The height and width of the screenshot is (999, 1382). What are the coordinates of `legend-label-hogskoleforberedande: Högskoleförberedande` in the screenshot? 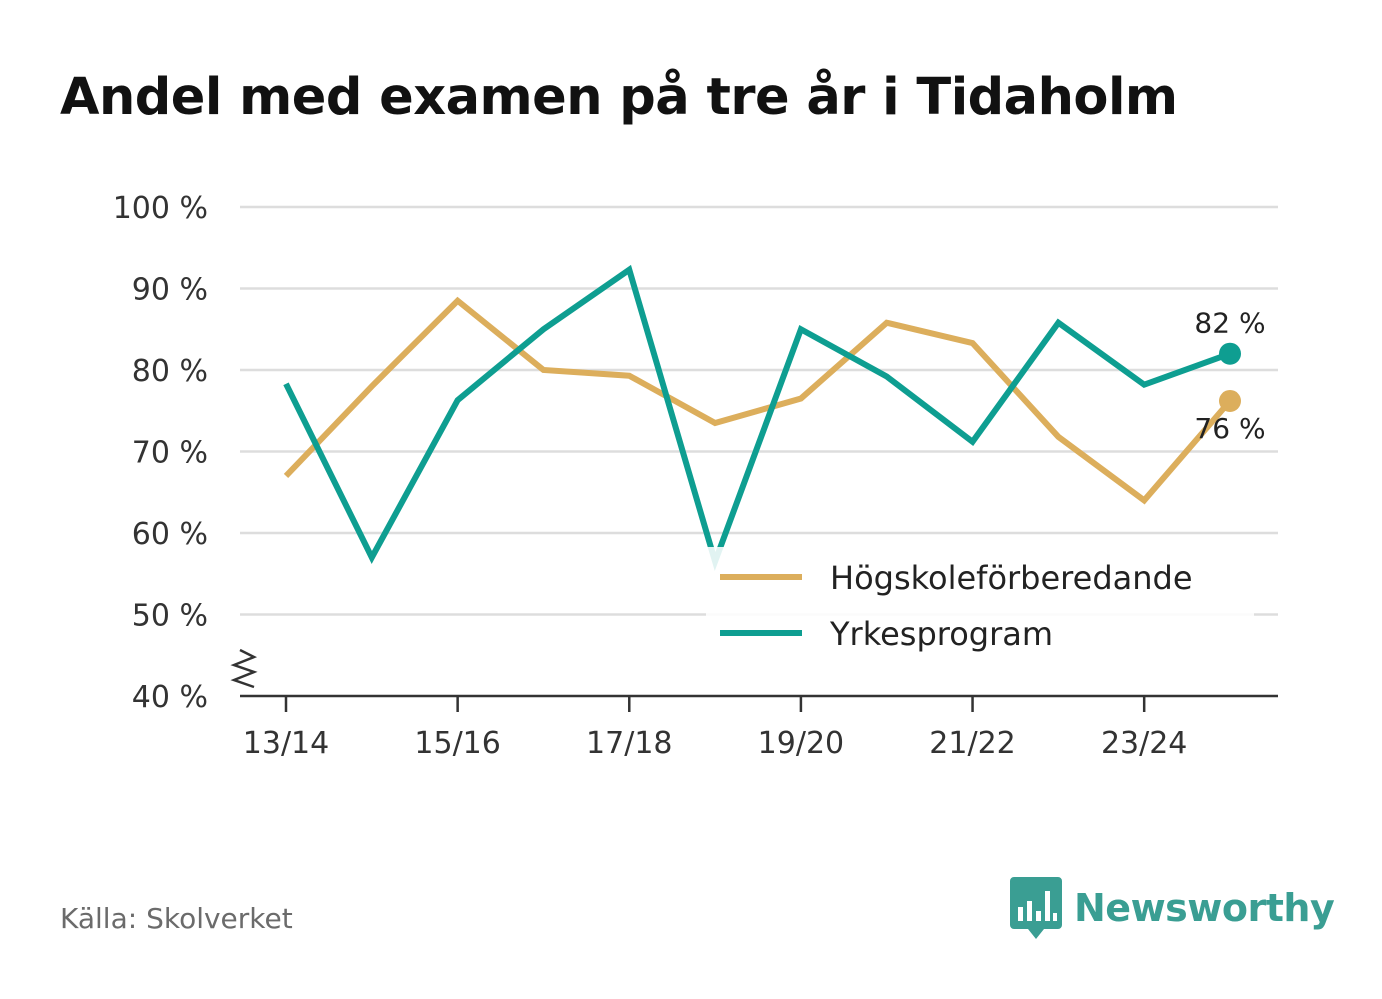 It's located at (1011, 578).